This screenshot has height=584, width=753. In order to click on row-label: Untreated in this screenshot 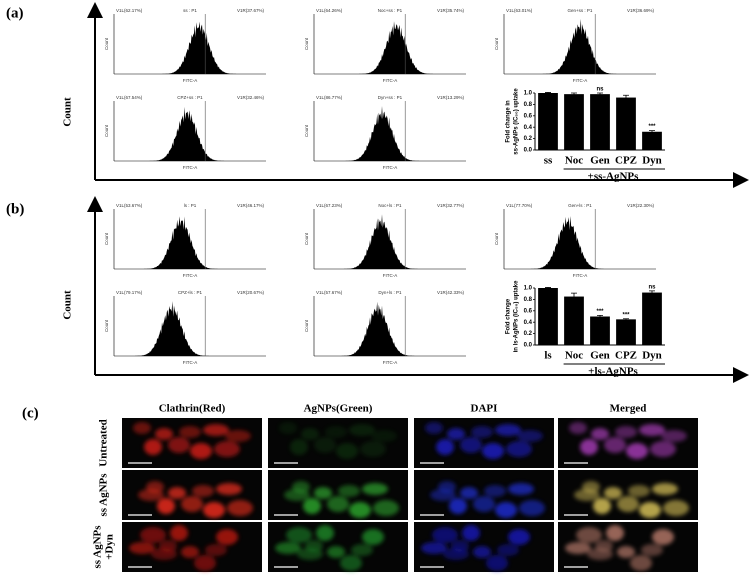, I will do `click(104, 442)`.